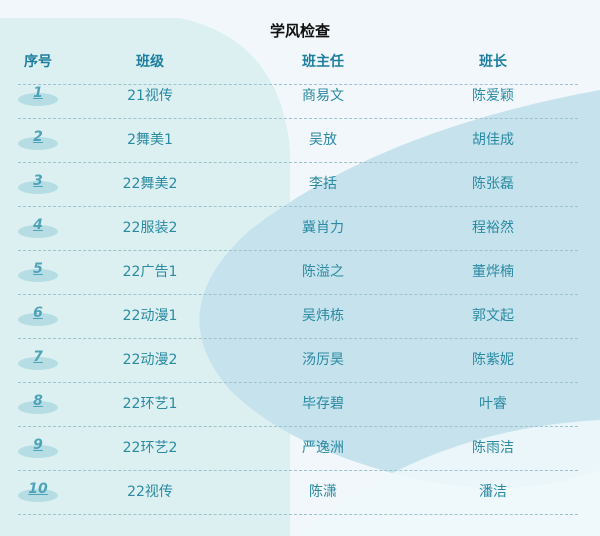 The image size is (600, 536). What do you see at coordinates (150, 360) in the screenshot?
I see `class-cell: 22动漫2` at bounding box center [150, 360].